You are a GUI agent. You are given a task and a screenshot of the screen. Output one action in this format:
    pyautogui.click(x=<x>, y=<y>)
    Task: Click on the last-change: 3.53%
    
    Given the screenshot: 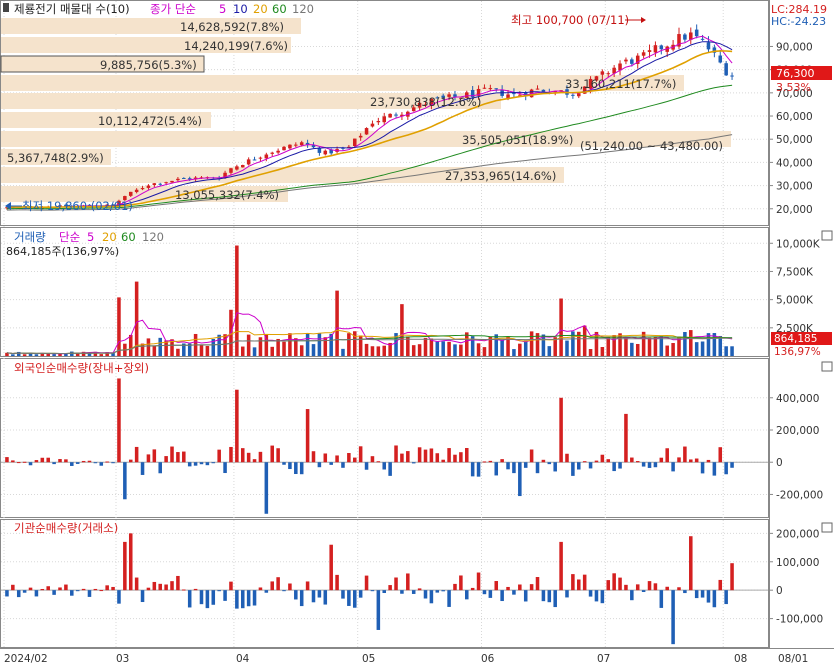 What is the action you would take?
    pyautogui.click(x=793, y=87)
    